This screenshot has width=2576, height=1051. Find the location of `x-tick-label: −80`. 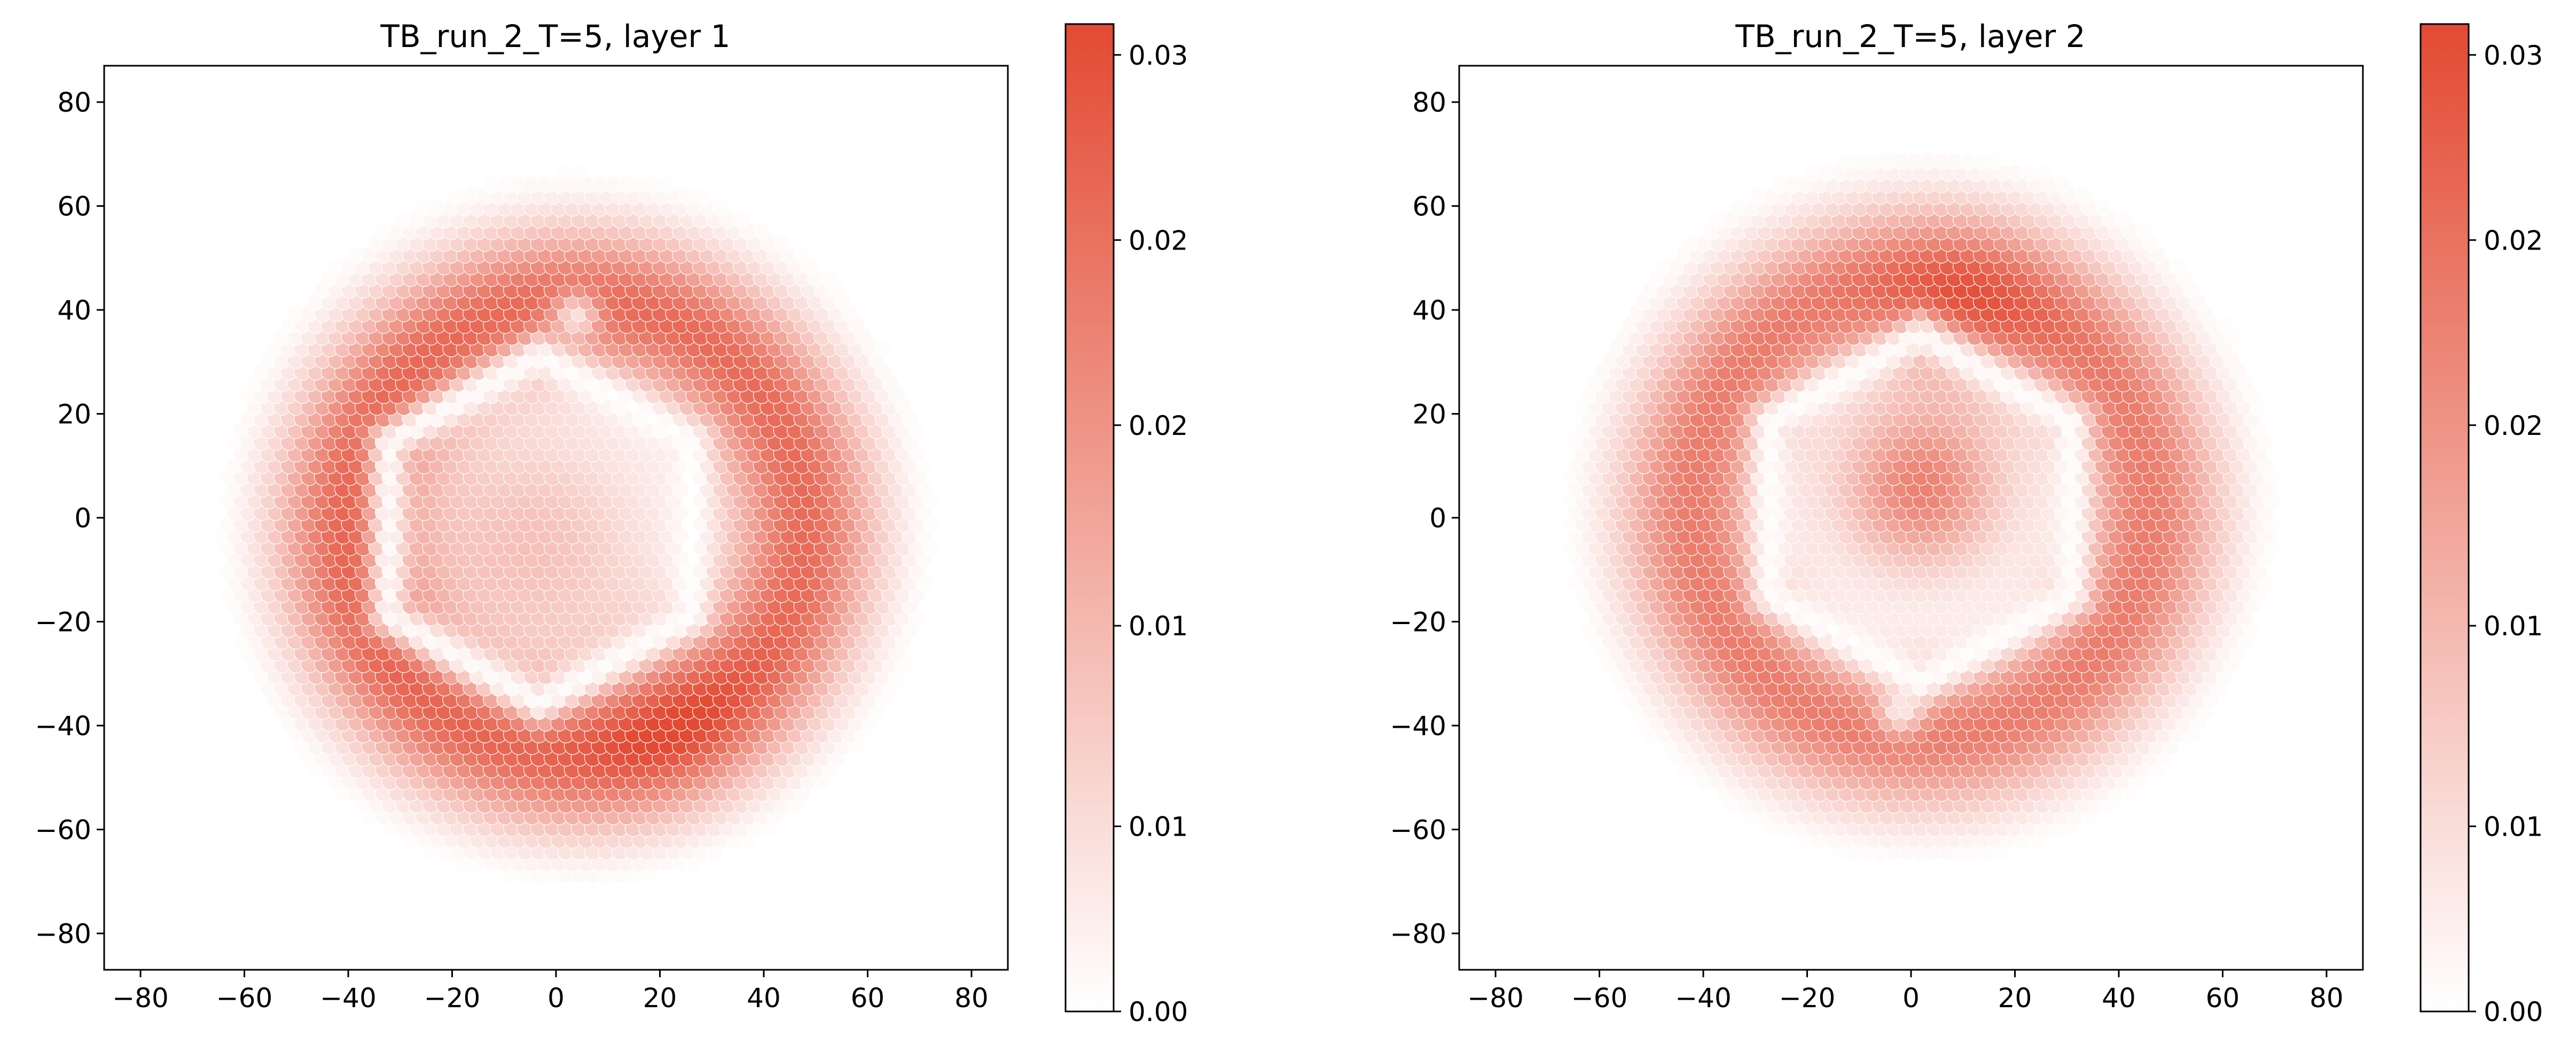

x-tick-label: −80 is located at coordinates (140, 999).